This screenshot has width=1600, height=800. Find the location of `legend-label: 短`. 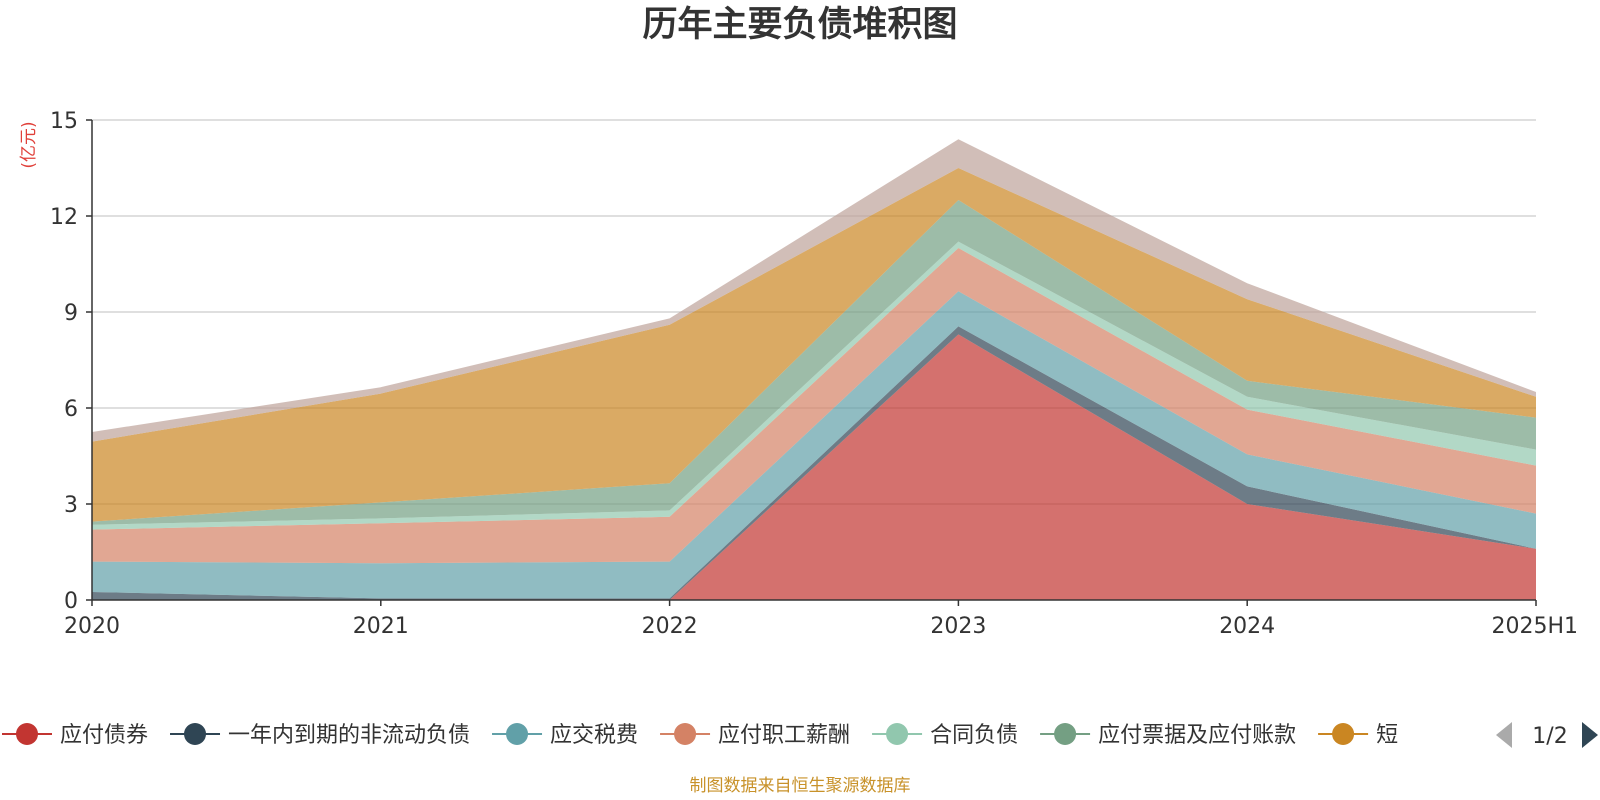

legend-label: 短 is located at coordinates (1387, 735).